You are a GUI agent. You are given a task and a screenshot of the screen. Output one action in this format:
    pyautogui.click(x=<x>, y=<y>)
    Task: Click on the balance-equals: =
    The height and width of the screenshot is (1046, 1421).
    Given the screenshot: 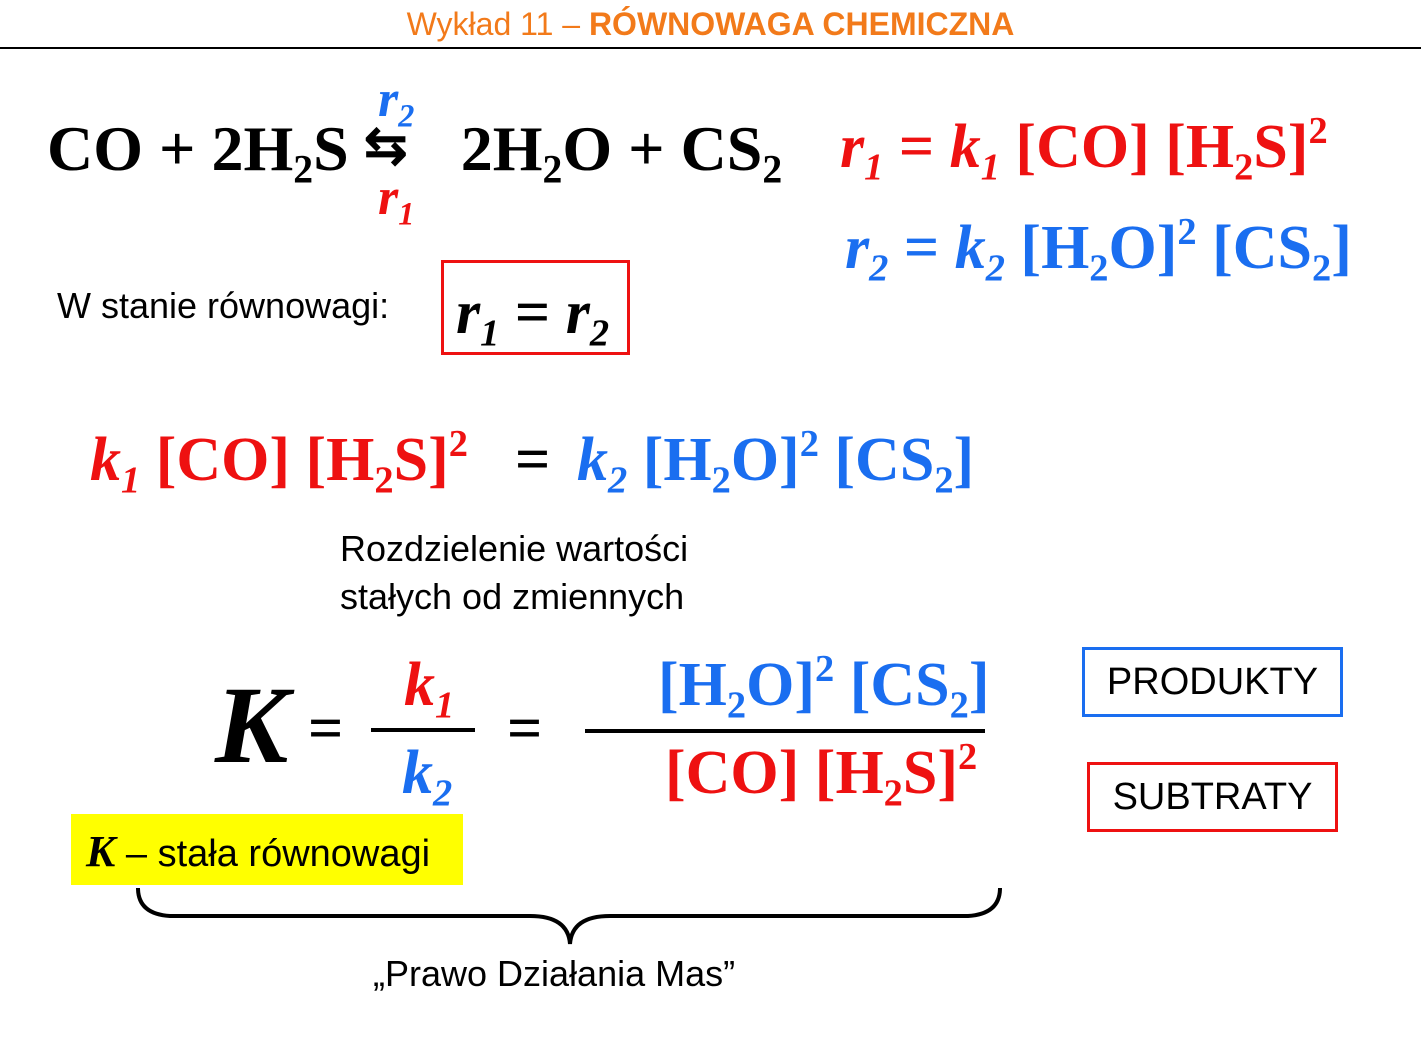 What is the action you would take?
    pyautogui.click(x=533, y=460)
    